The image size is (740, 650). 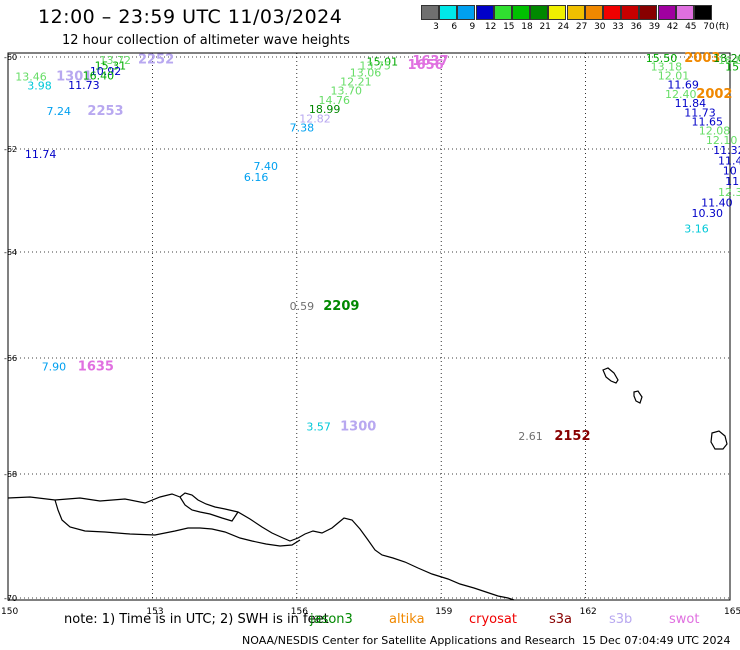 I want to click on pass-time-label: 2152, so click(x=572, y=436).